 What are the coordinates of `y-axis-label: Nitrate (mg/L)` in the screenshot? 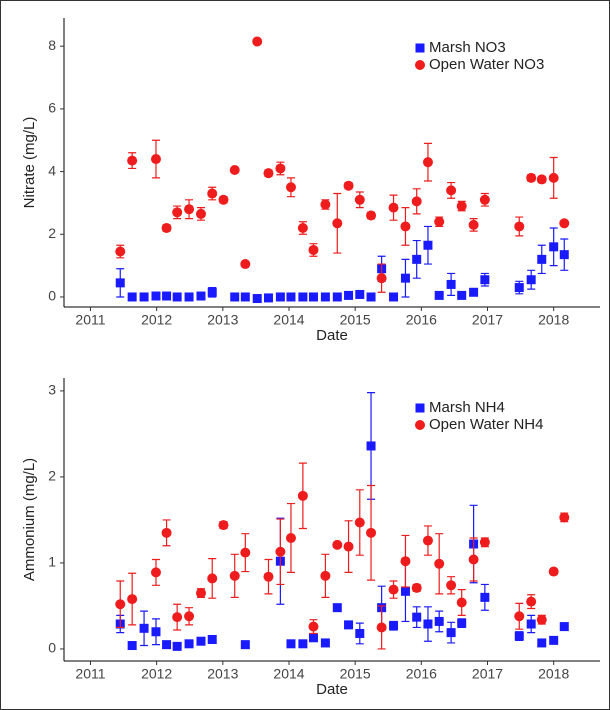 It's located at (29, 163).